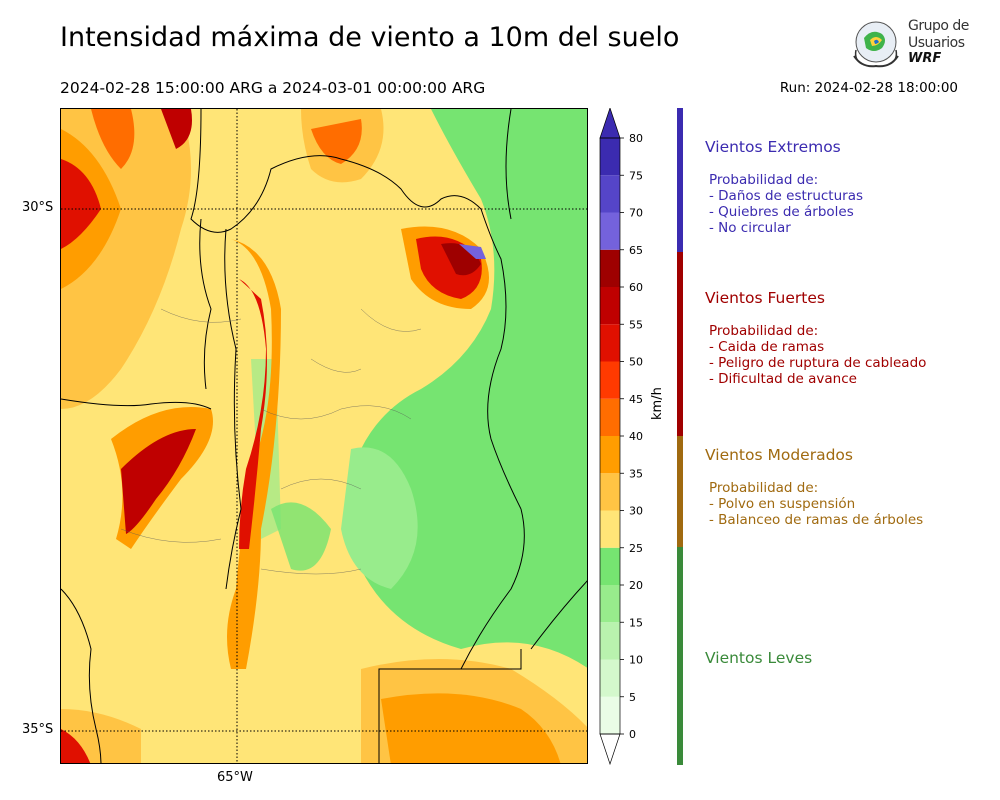 The height and width of the screenshot is (800, 1000). I want to click on category-line: - Polvo en suspensión, so click(782, 504).